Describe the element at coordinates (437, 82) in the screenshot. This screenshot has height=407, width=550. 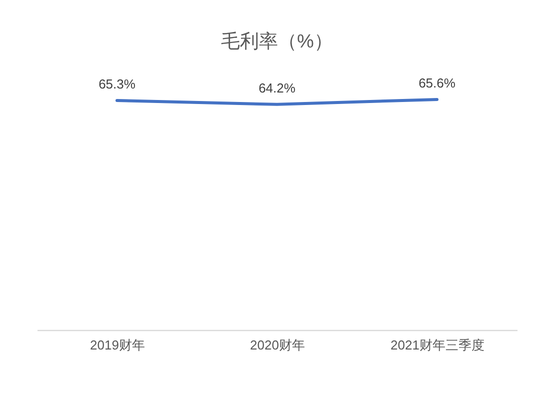
I see `data-label: 65.6%` at that location.